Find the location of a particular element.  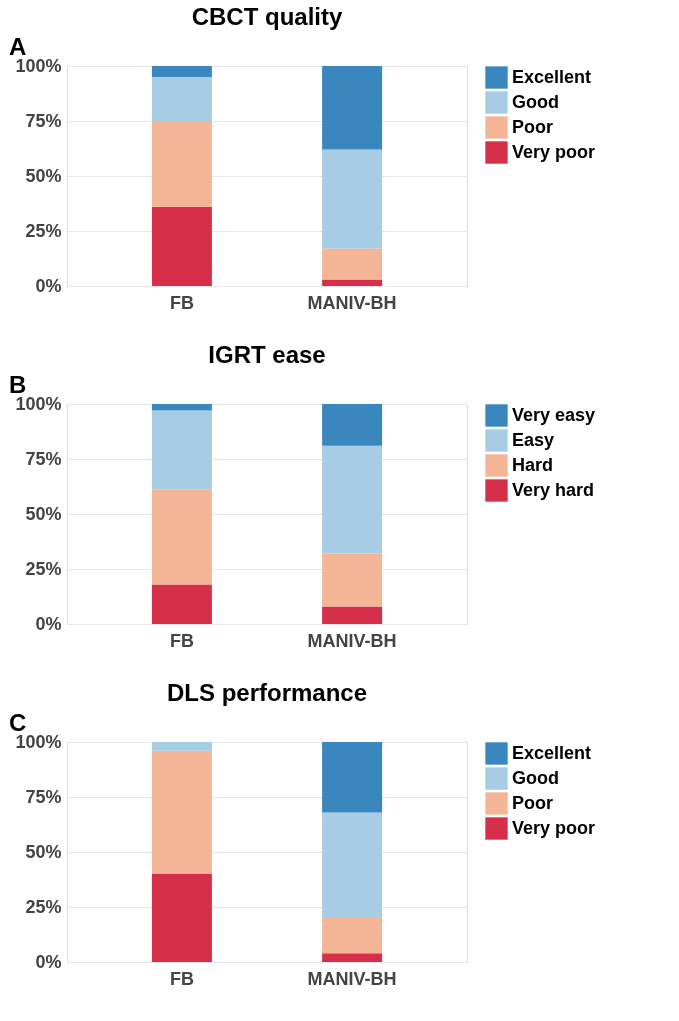

legend-label: Very hard is located at coordinates (553, 489).